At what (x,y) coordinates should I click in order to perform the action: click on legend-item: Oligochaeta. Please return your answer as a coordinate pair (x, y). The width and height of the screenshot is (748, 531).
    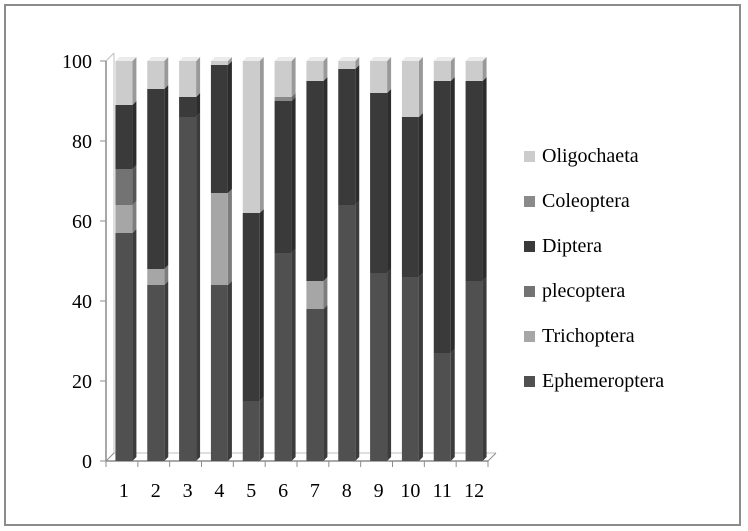
    Looking at the image, I should click on (581, 156).